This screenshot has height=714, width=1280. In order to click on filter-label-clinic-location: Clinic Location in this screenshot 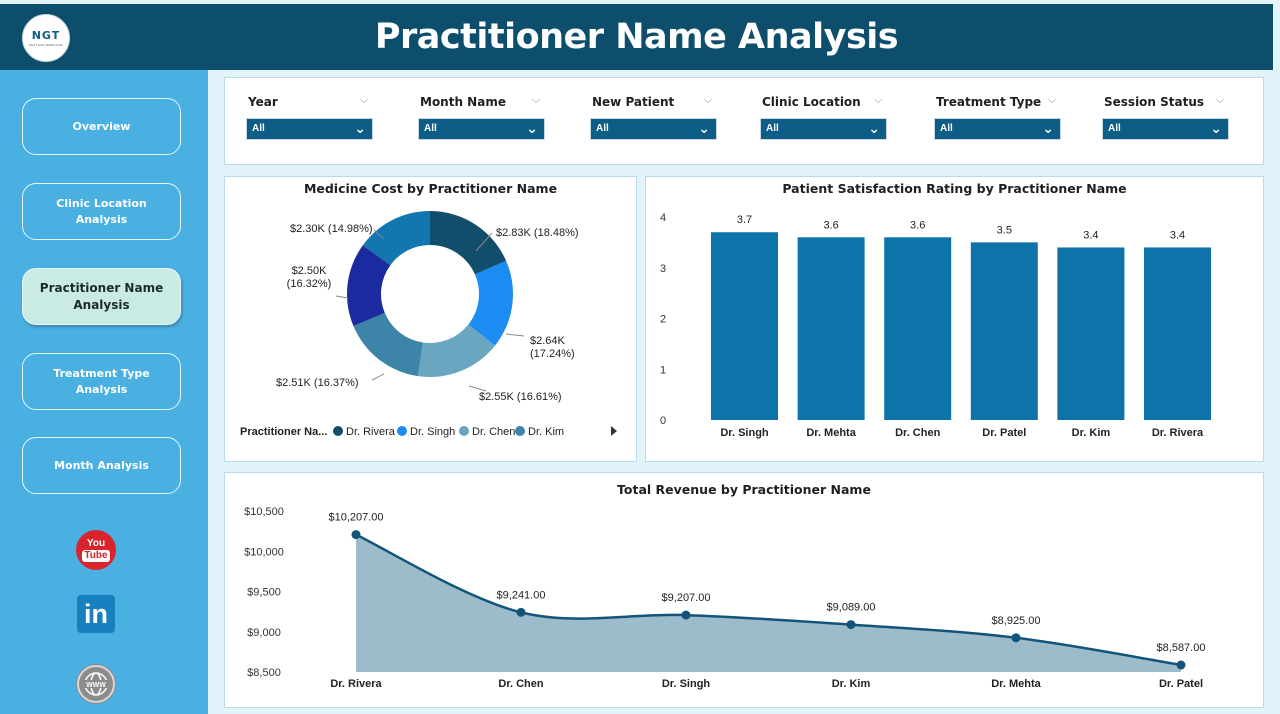, I will do `click(811, 102)`.